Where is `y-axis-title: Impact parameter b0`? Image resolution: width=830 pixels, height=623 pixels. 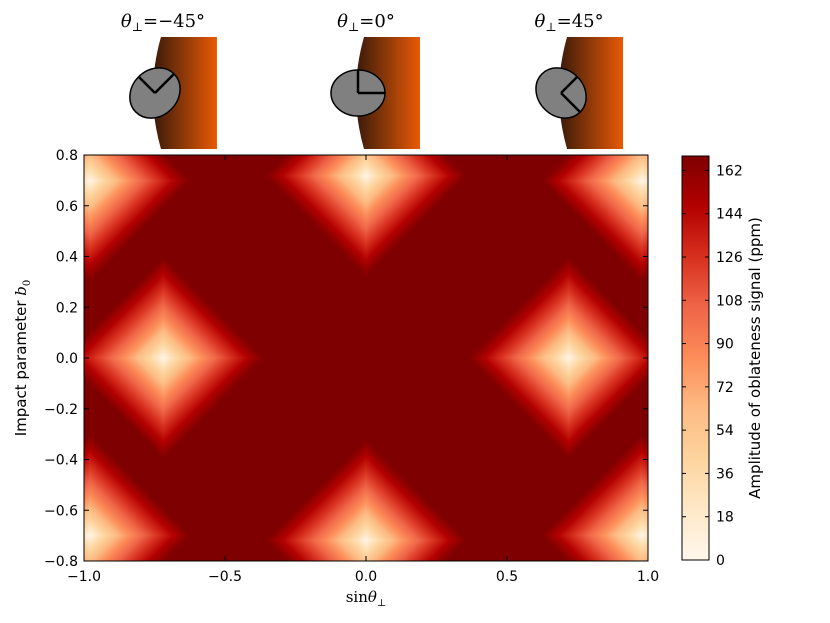
y-axis-title: Impact parameter b0 is located at coordinates (22, 358).